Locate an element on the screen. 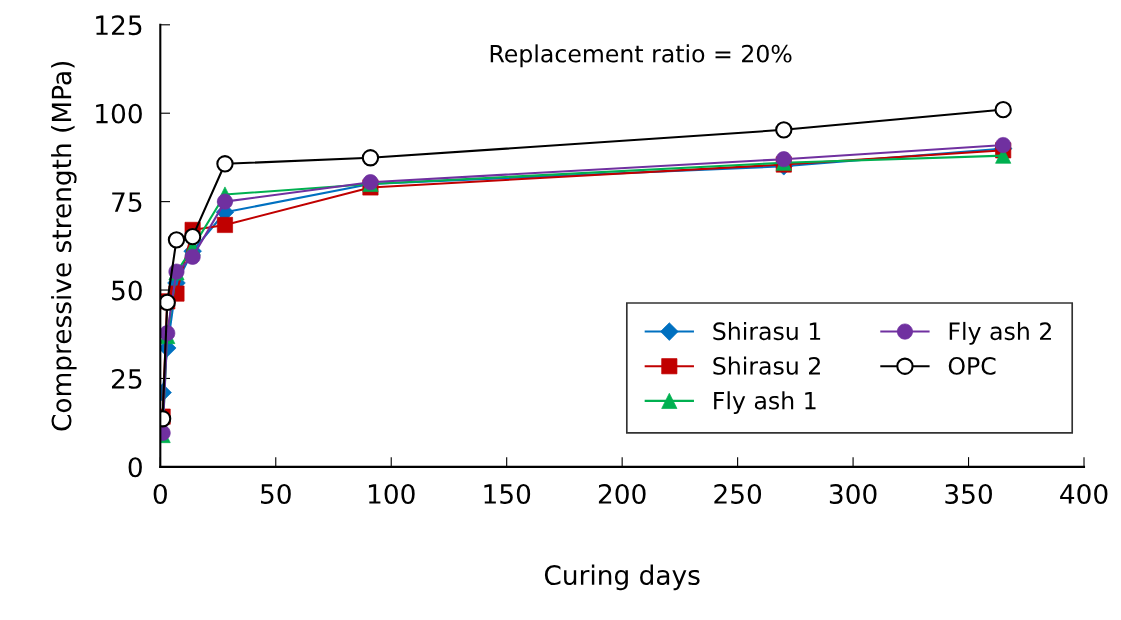 The width and height of the screenshot is (1121, 620). x-tick-label: 200 is located at coordinates (622, 493).